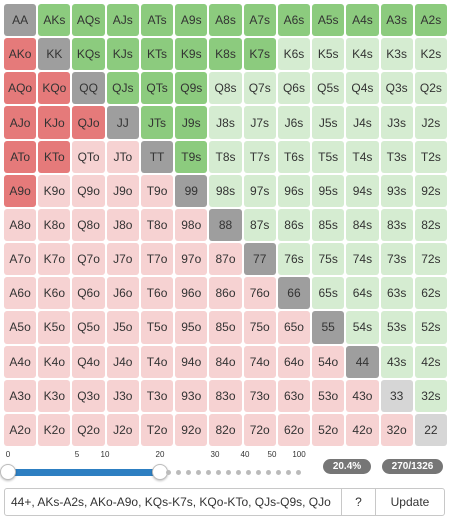  I want to click on hand-cell-ajo: AJo, so click(20, 122).